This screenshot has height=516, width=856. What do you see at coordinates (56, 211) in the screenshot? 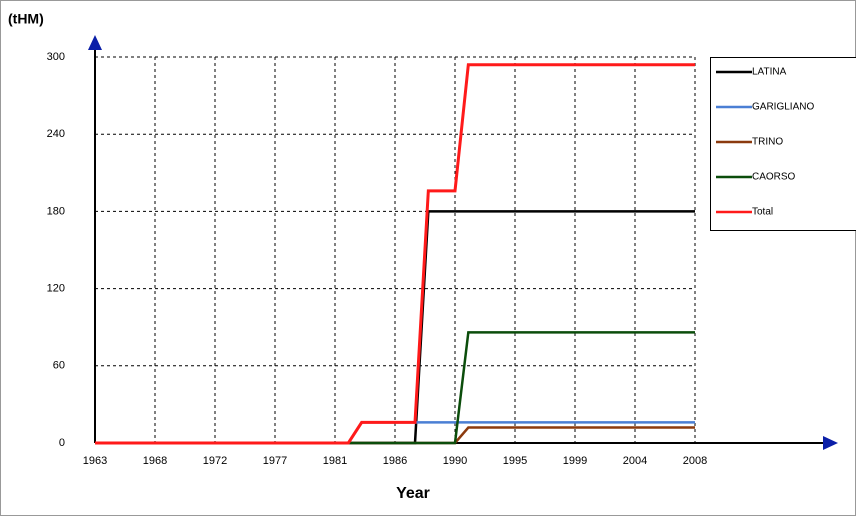
I see `y-tick-label: 180` at bounding box center [56, 211].